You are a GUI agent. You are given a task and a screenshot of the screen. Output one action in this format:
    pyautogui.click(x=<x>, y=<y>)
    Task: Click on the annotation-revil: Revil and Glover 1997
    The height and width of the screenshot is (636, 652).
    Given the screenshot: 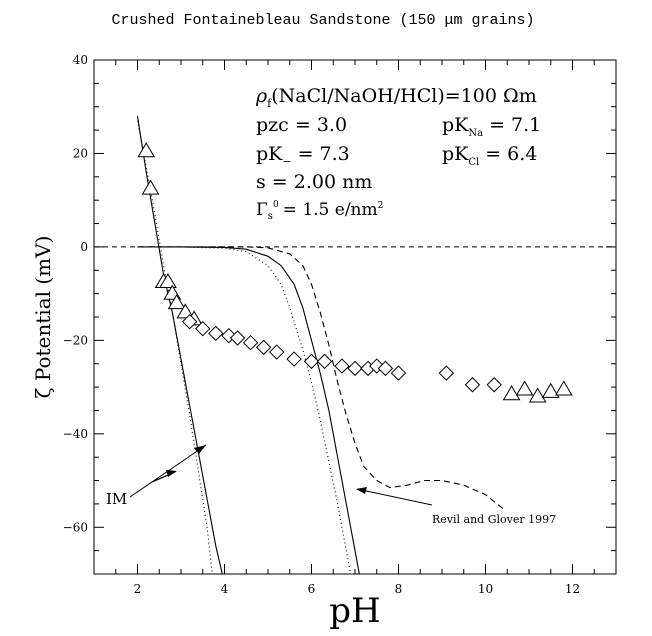 What is the action you would take?
    pyautogui.click(x=456, y=506)
    